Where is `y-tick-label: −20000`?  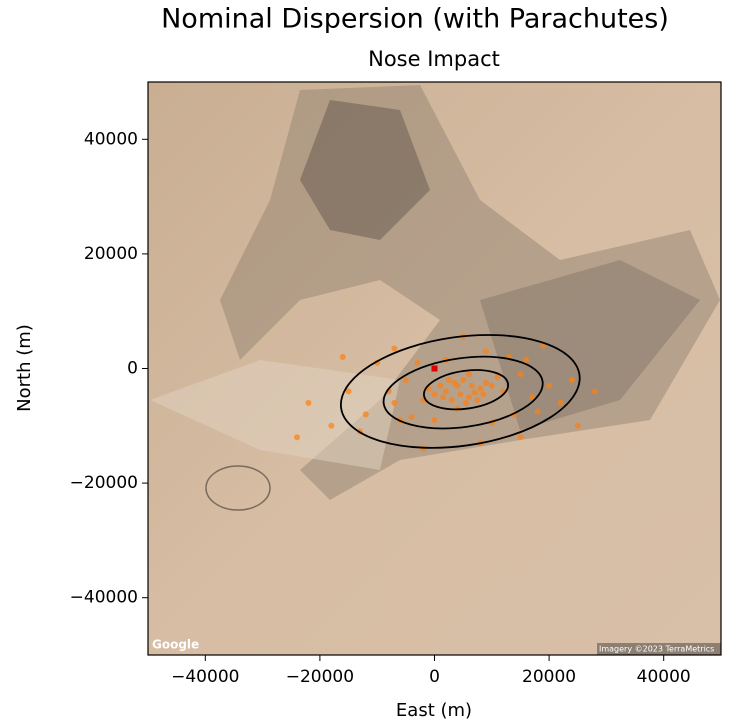
y-tick-label: −20000 is located at coordinates (104, 483).